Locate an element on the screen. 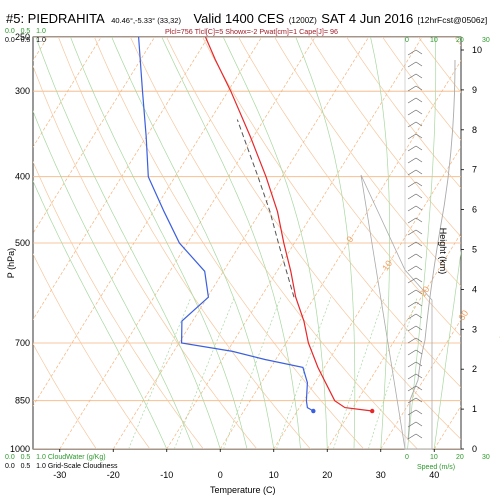 The height and width of the screenshot is (500, 500). height-tick-label: 3 is located at coordinates (474, 329).